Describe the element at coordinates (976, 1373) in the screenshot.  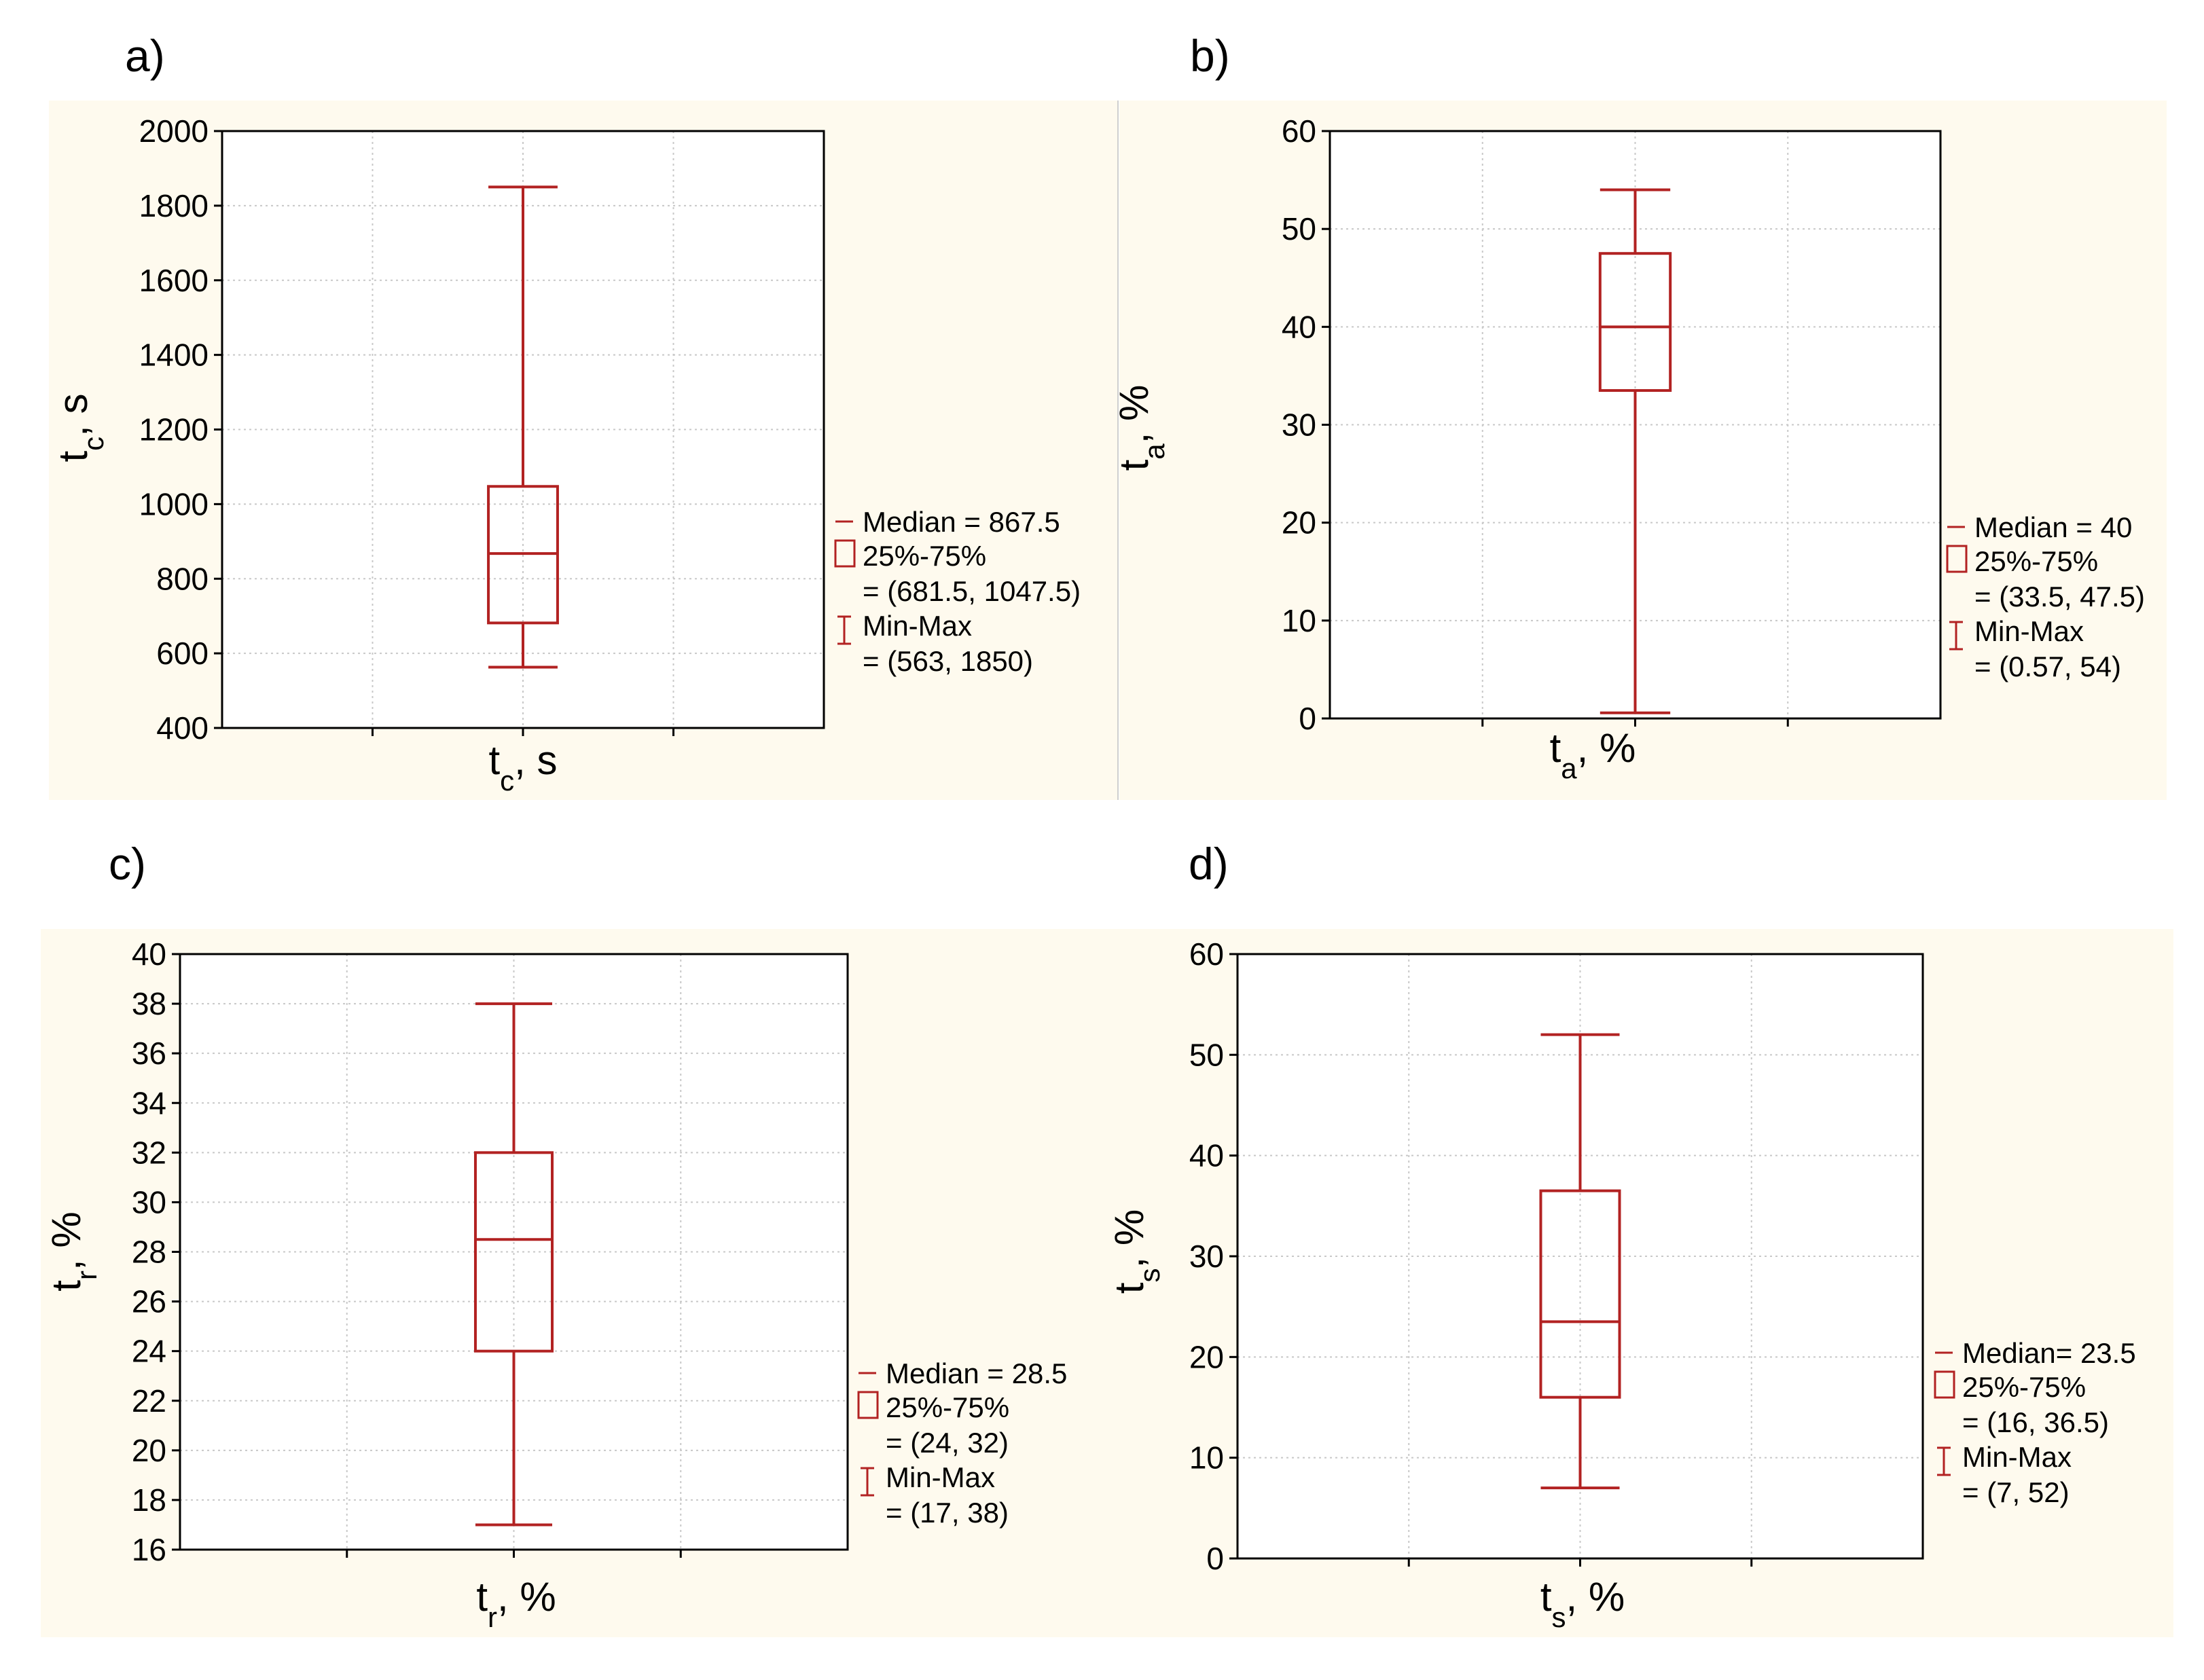
I see `legend-median-text: Median = 28.5` at that location.